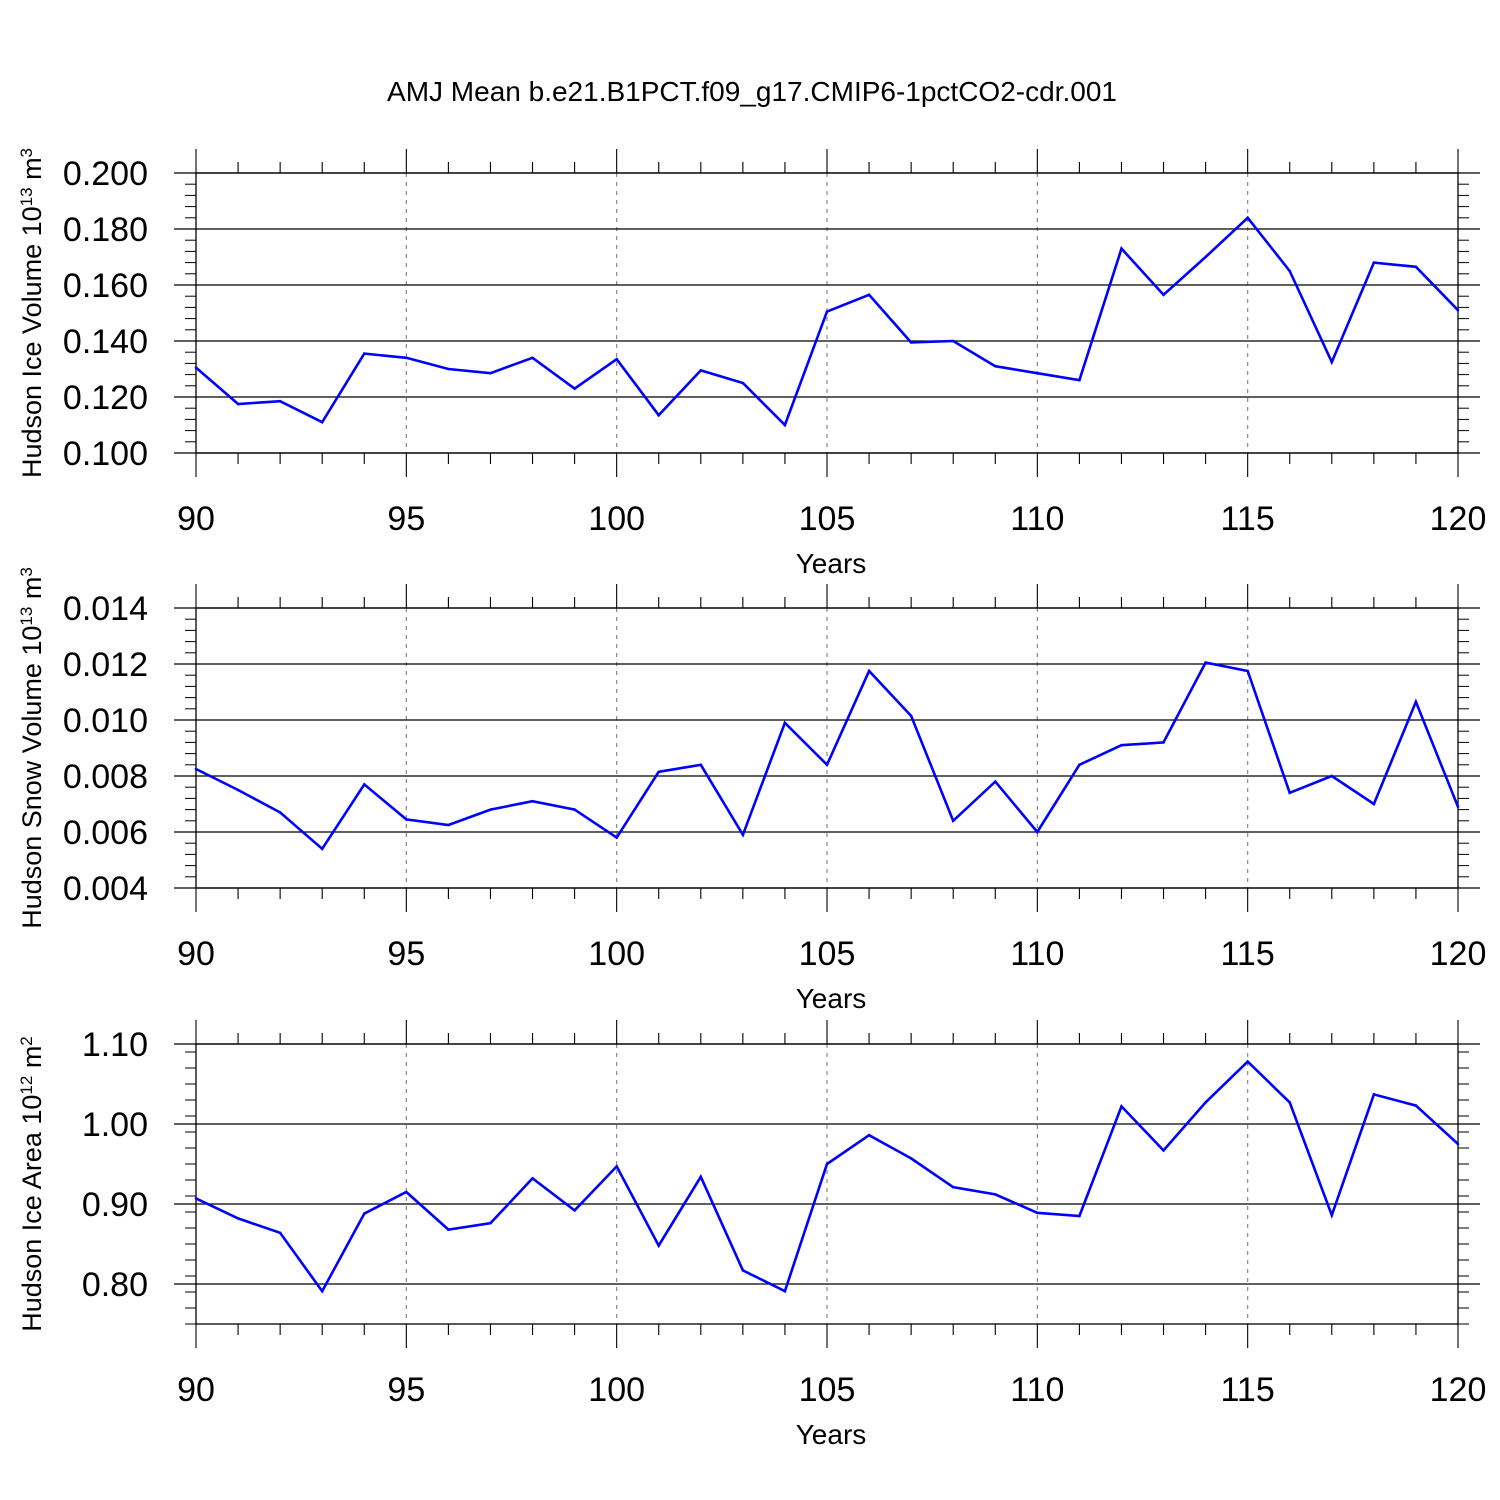  I want to click on y-axis-label: Hudson Ice Volume 1013 m3, so click(32, 313).